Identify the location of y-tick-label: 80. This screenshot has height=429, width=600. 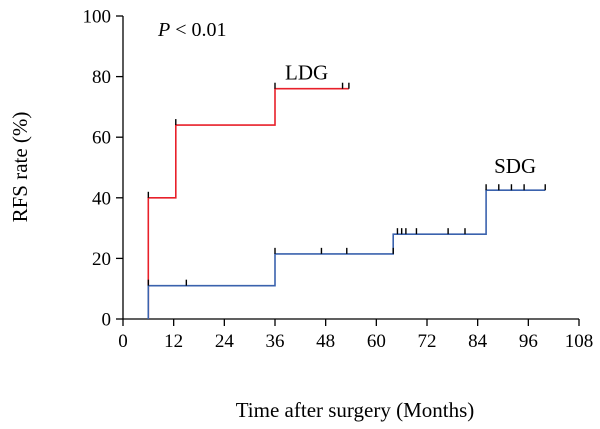
(101, 77).